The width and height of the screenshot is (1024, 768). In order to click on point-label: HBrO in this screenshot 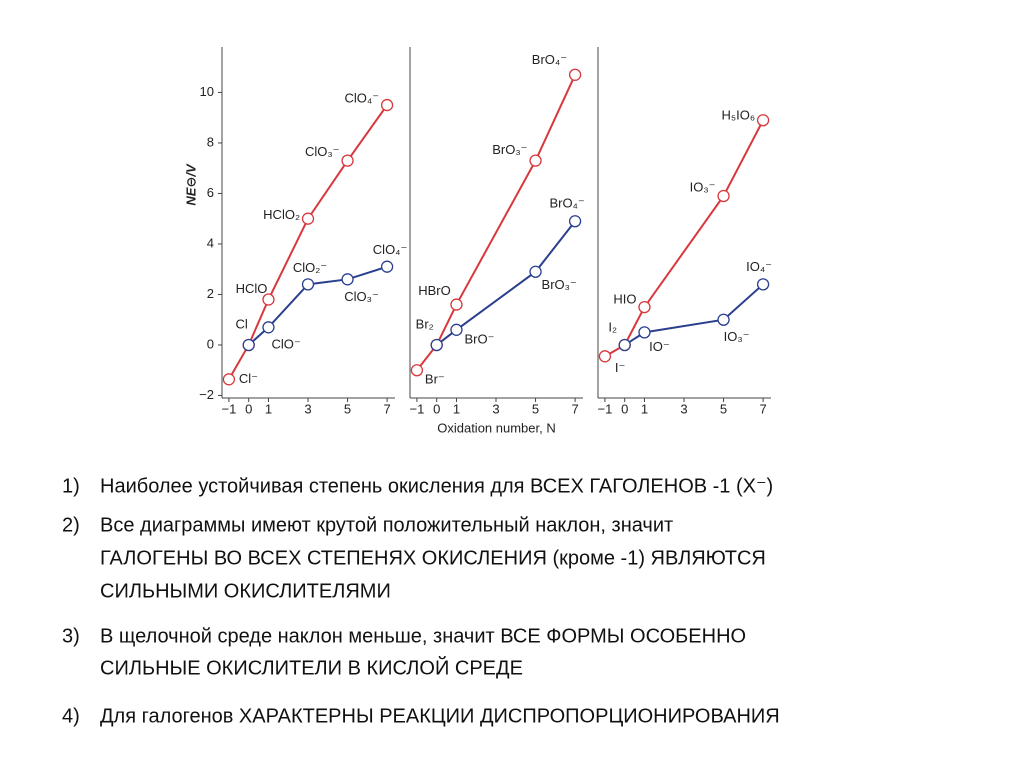, I will do `click(434, 290)`.